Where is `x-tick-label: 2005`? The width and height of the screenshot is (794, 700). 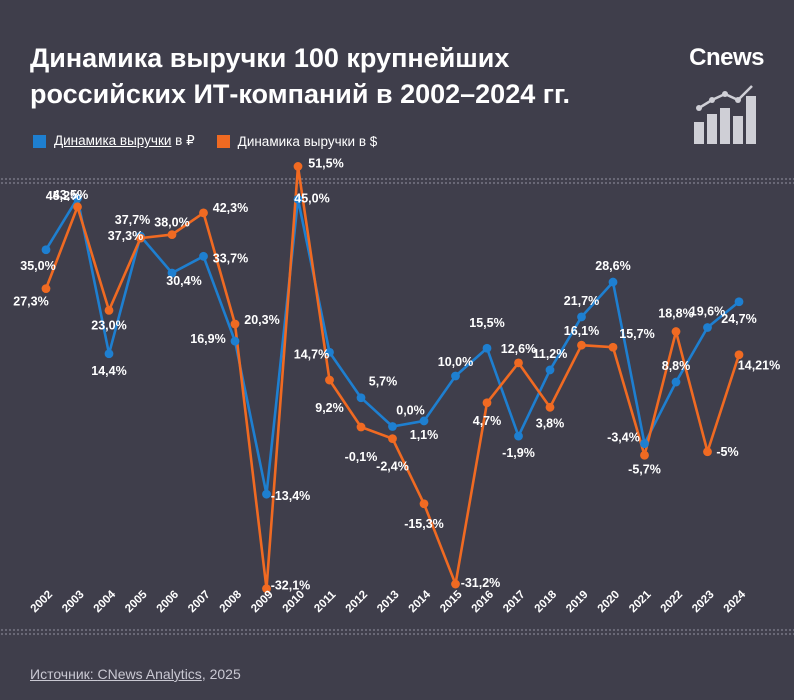 x-tick-label: 2005 is located at coordinates (136, 601).